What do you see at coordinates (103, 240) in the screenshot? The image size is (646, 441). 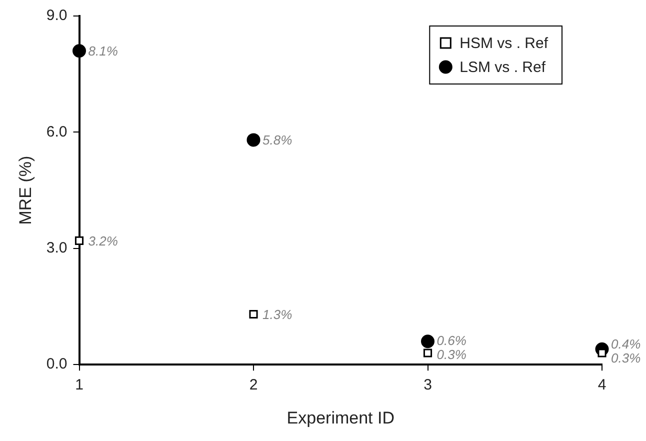 I see `data-label: 3.2%` at bounding box center [103, 240].